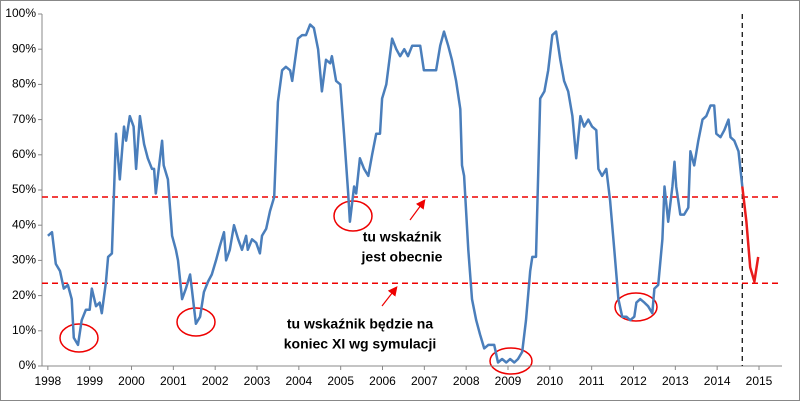  Describe the element at coordinates (402, 257) in the screenshot. I see `annotation: jest obecnie` at that location.